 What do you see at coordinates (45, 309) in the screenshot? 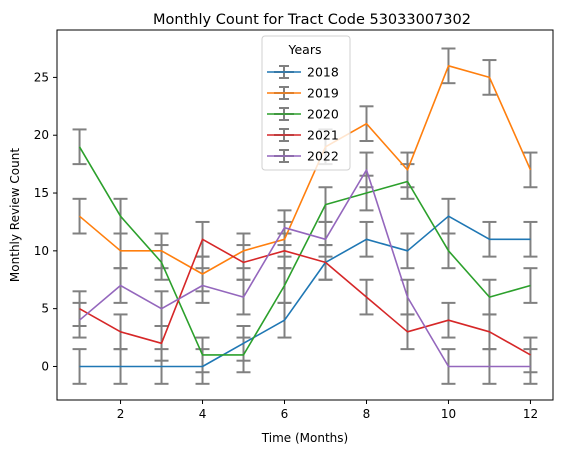
I see `y-tick-label: 5` at bounding box center [45, 309].